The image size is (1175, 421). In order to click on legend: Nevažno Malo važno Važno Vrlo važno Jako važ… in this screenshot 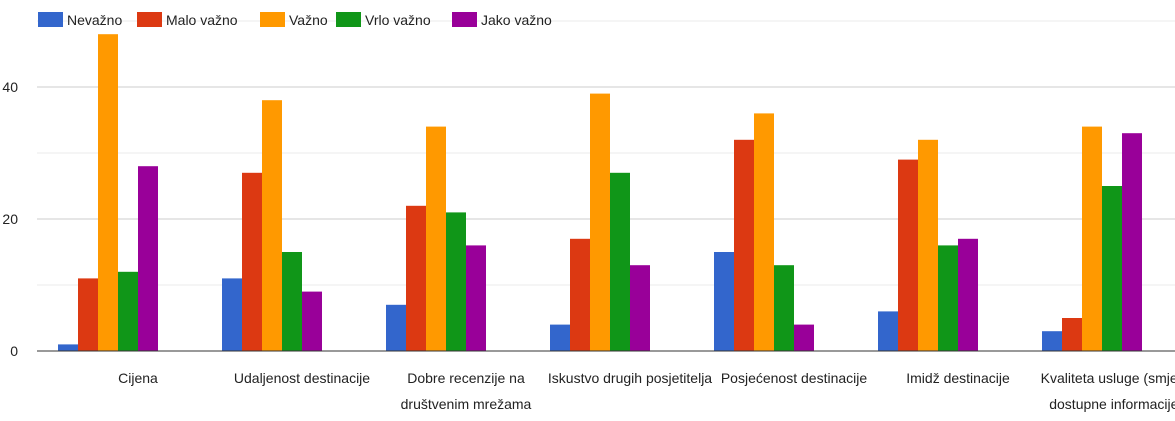, I will do `click(295, 20)`.